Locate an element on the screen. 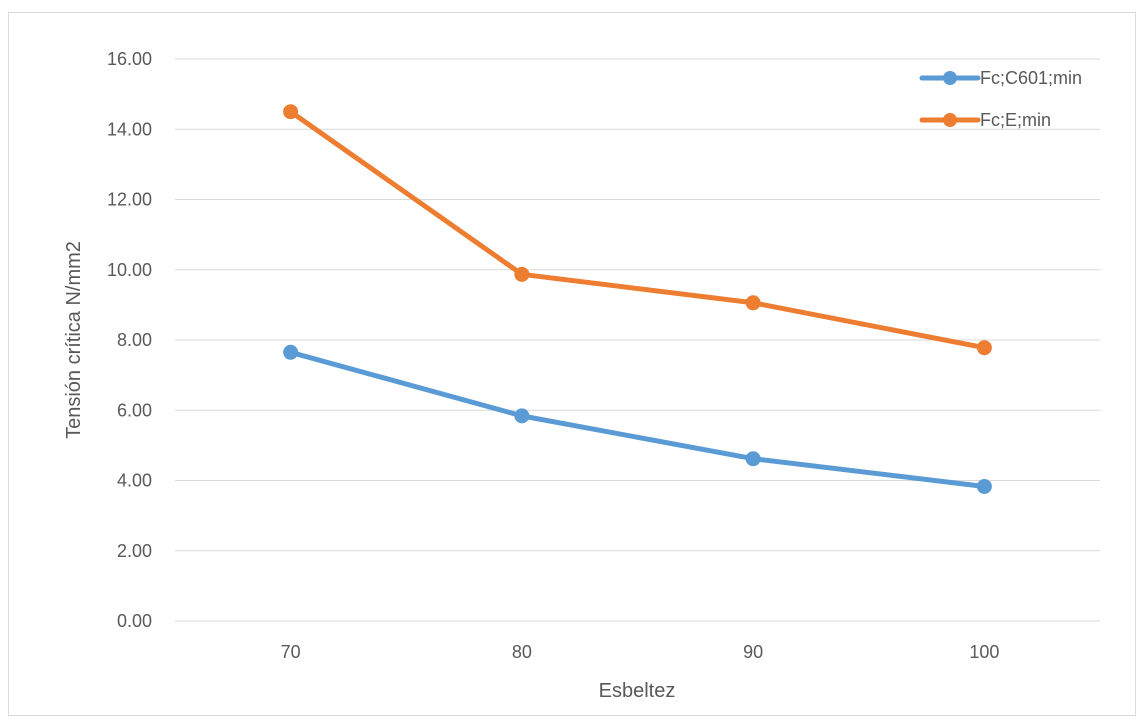 Image resolution: width=1148 pixels, height=724 pixels. y-tick-label: 12.00 is located at coordinates (129, 200).